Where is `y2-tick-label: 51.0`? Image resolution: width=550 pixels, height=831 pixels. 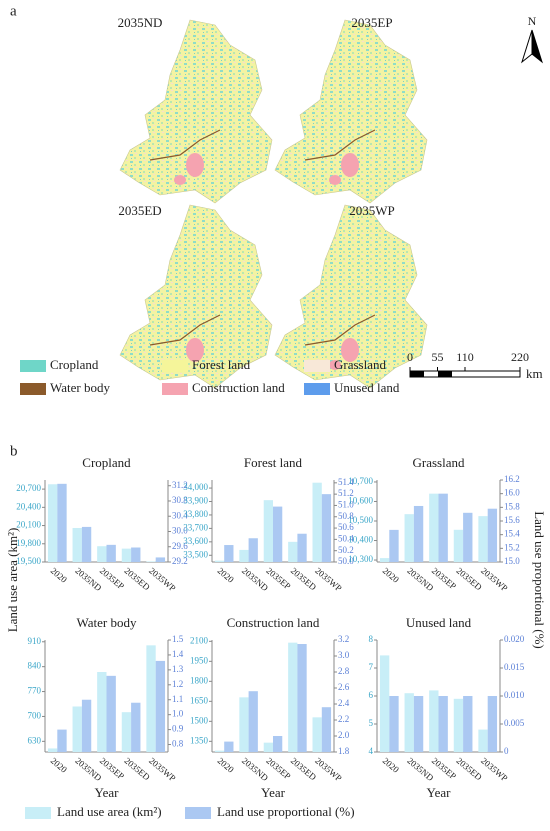
y2-tick-label: 51.0 is located at coordinates (346, 505).